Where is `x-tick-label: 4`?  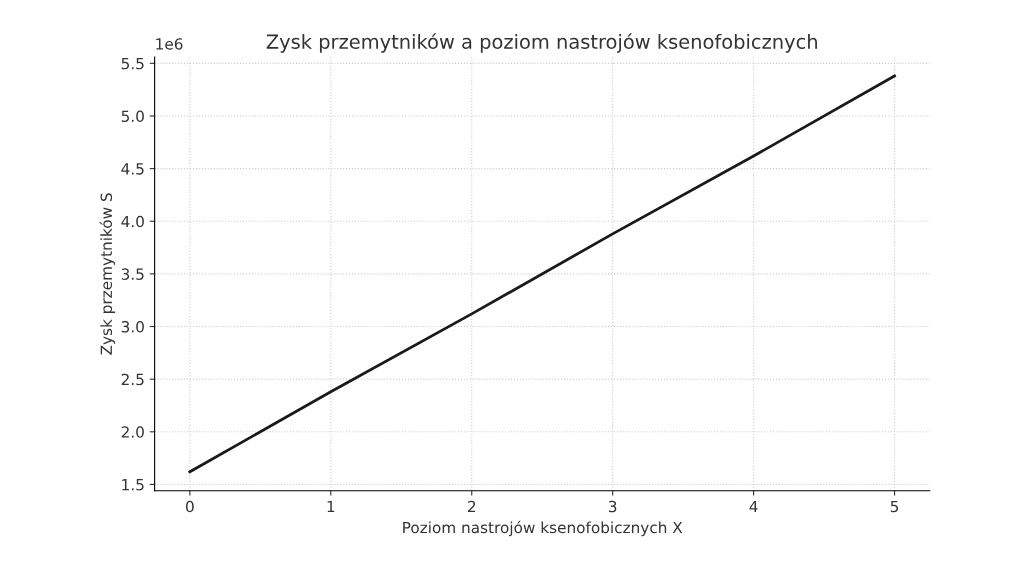
x-tick-label: 4 is located at coordinates (753, 506).